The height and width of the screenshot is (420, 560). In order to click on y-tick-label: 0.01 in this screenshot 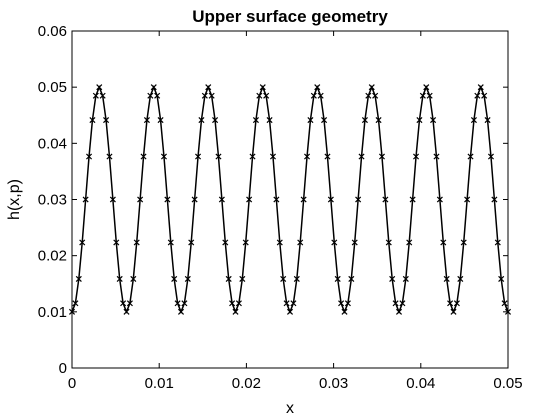, I will do `click(52, 312)`.